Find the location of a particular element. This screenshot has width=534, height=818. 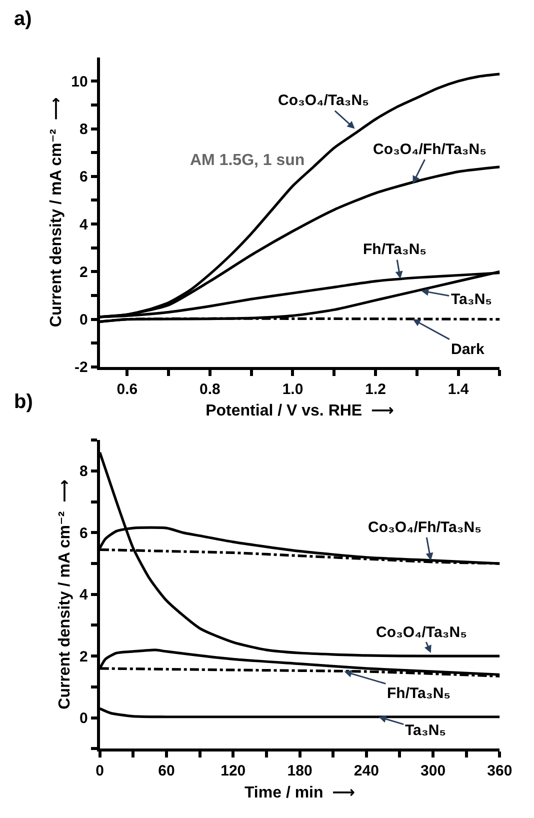

x-tick-label: 240 is located at coordinates (366, 771).